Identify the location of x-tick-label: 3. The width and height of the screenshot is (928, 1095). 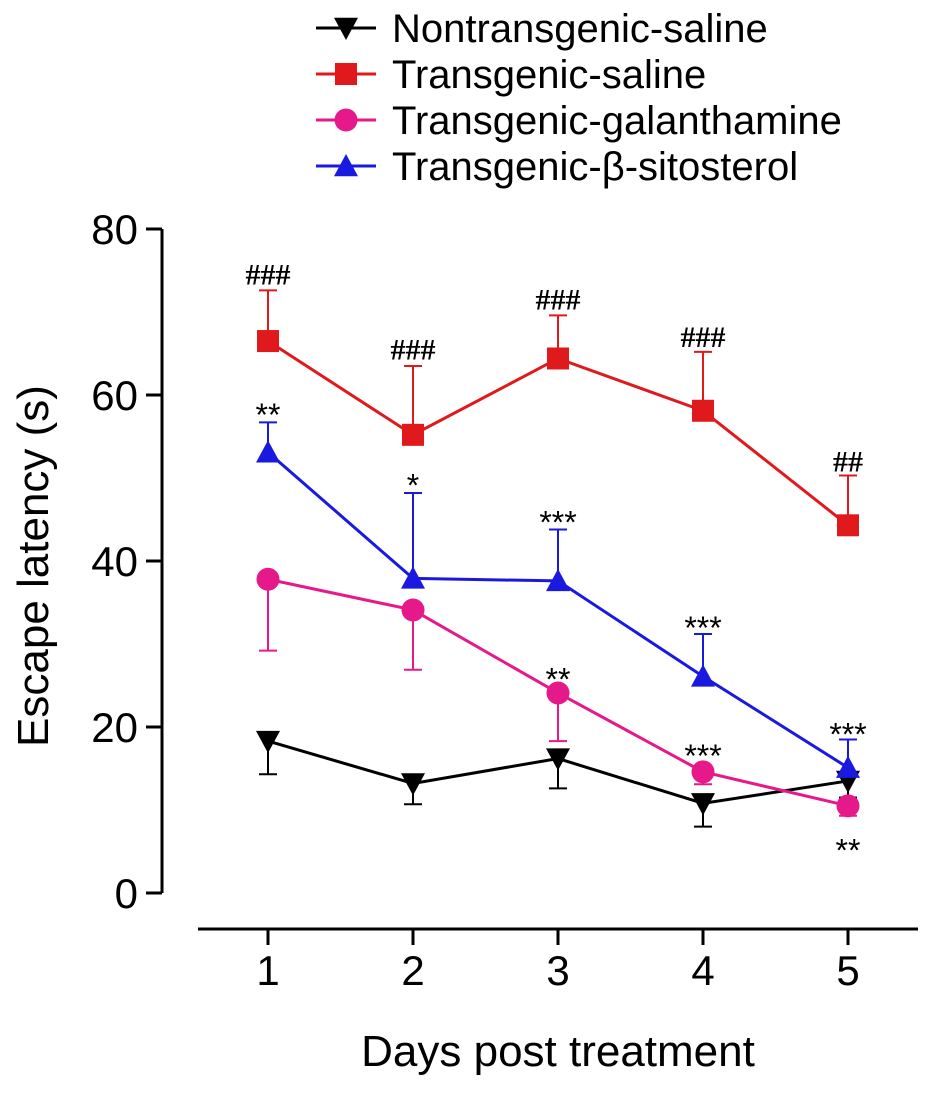
(557, 970).